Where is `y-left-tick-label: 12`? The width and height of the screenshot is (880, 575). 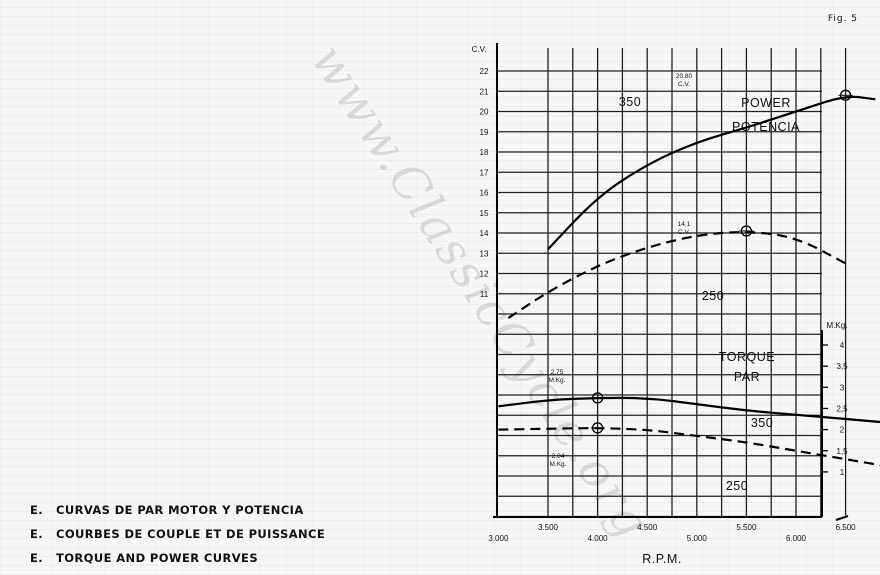
y-left-tick-label: 12 is located at coordinates (484, 274).